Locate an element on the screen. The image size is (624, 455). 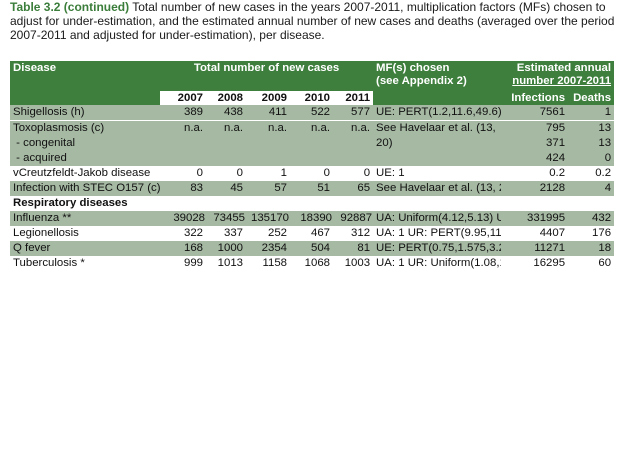
cell-value: 57 is located at coordinates (268, 188).